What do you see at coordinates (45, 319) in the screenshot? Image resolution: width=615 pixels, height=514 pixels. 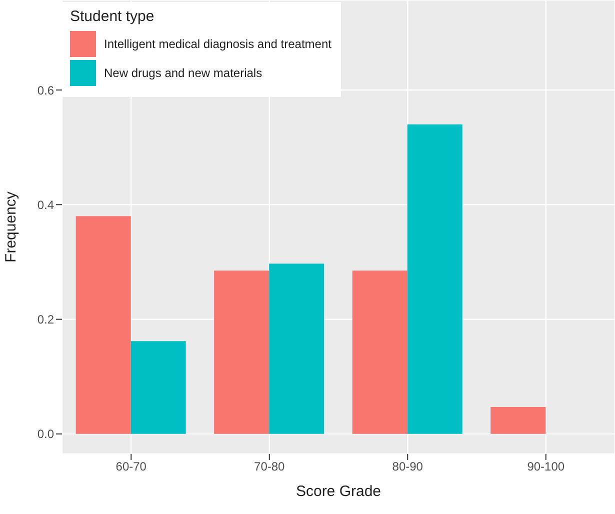 I see `y-tick-label: 0.2` at bounding box center [45, 319].